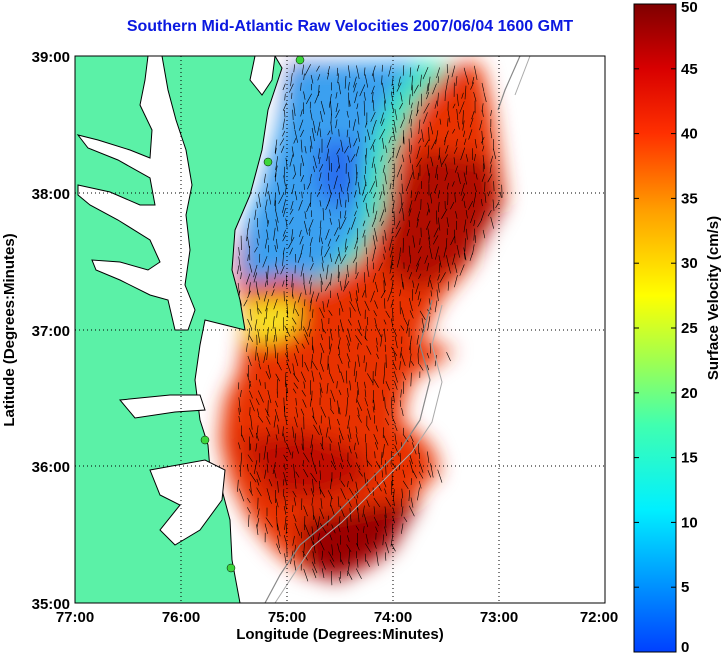  Describe the element at coordinates (51, 57) in the screenshot. I see `y-tick-label: 39:00` at that location.